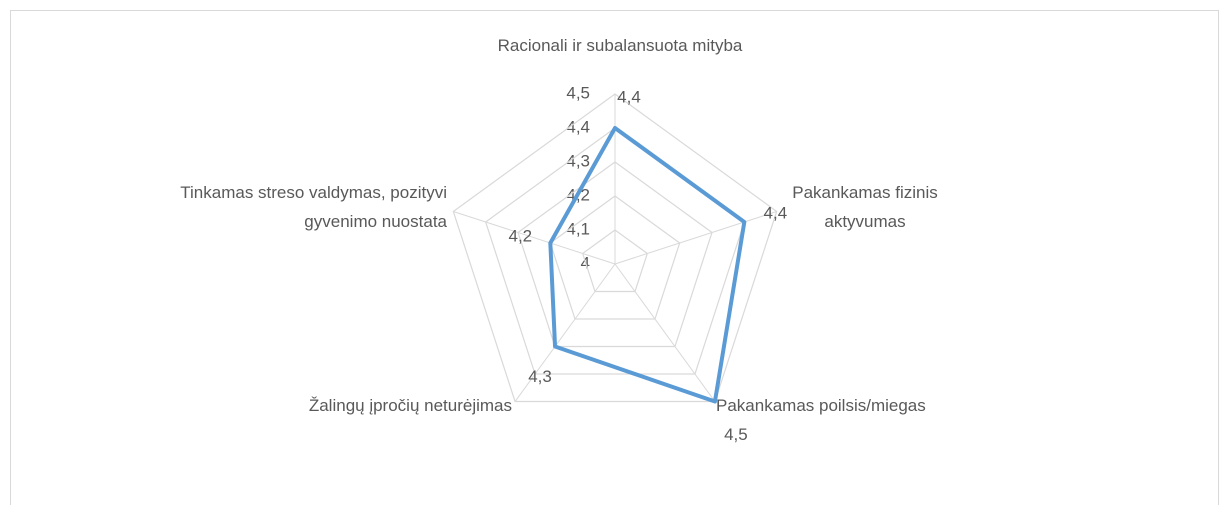  What do you see at coordinates (521, 235) in the screenshot?
I see `value-label: 4,2` at bounding box center [521, 235].